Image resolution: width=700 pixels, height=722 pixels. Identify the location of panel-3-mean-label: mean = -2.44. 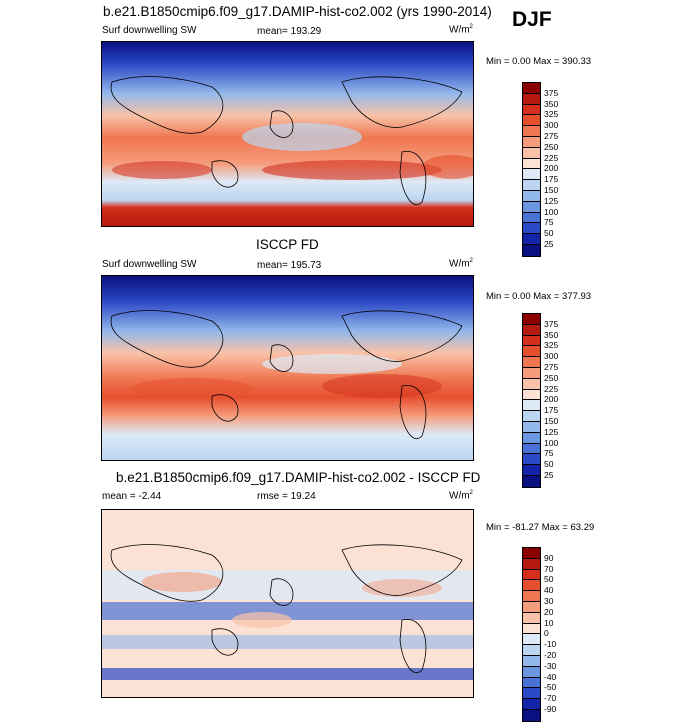
(132, 496).